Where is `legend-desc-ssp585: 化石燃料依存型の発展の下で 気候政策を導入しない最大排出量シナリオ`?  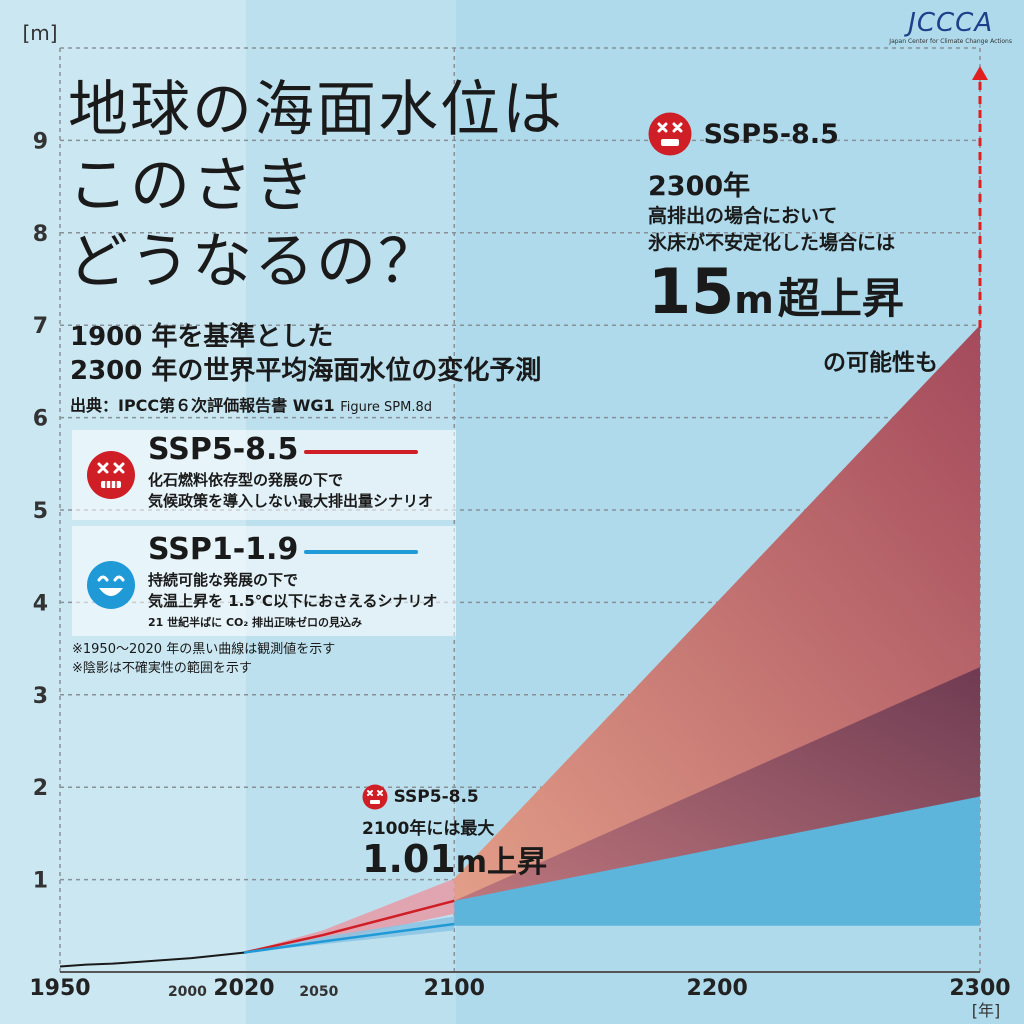 legend-desc-ssp585: 化石燃料依存型の発展の下で 気候政策を導入しない最大排出量シナリオ is located at coordinates (290, 491).